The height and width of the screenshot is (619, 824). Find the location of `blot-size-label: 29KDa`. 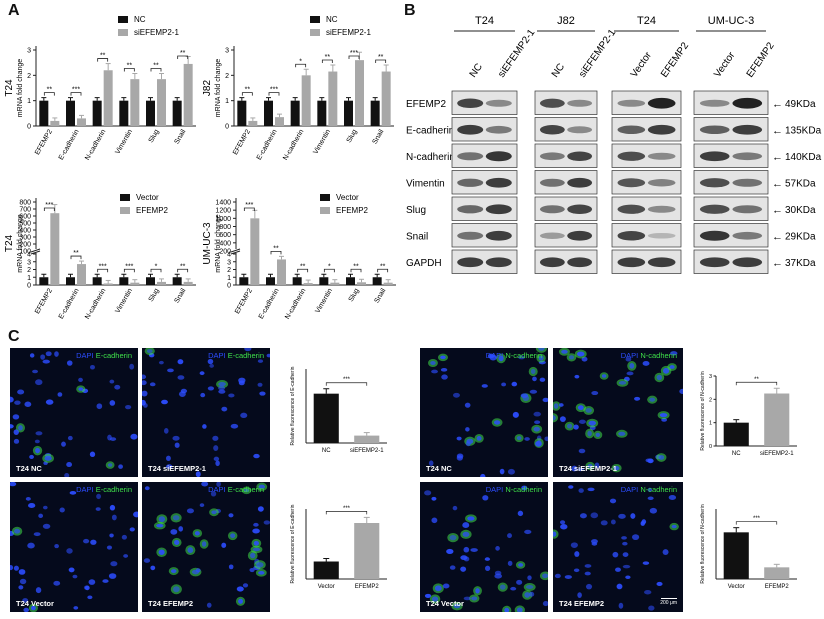

blot-size-label: 29KDa is located at coordinates (800, 236).